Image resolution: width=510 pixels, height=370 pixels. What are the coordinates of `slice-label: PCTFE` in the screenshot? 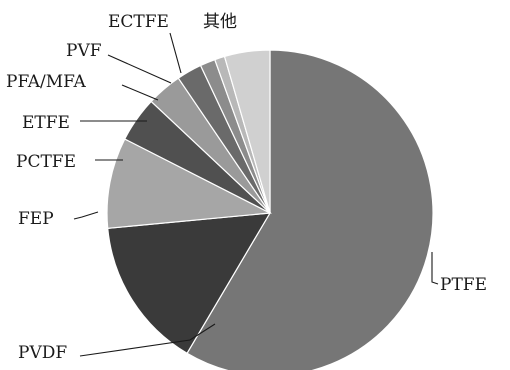 It's located at (46, 162).